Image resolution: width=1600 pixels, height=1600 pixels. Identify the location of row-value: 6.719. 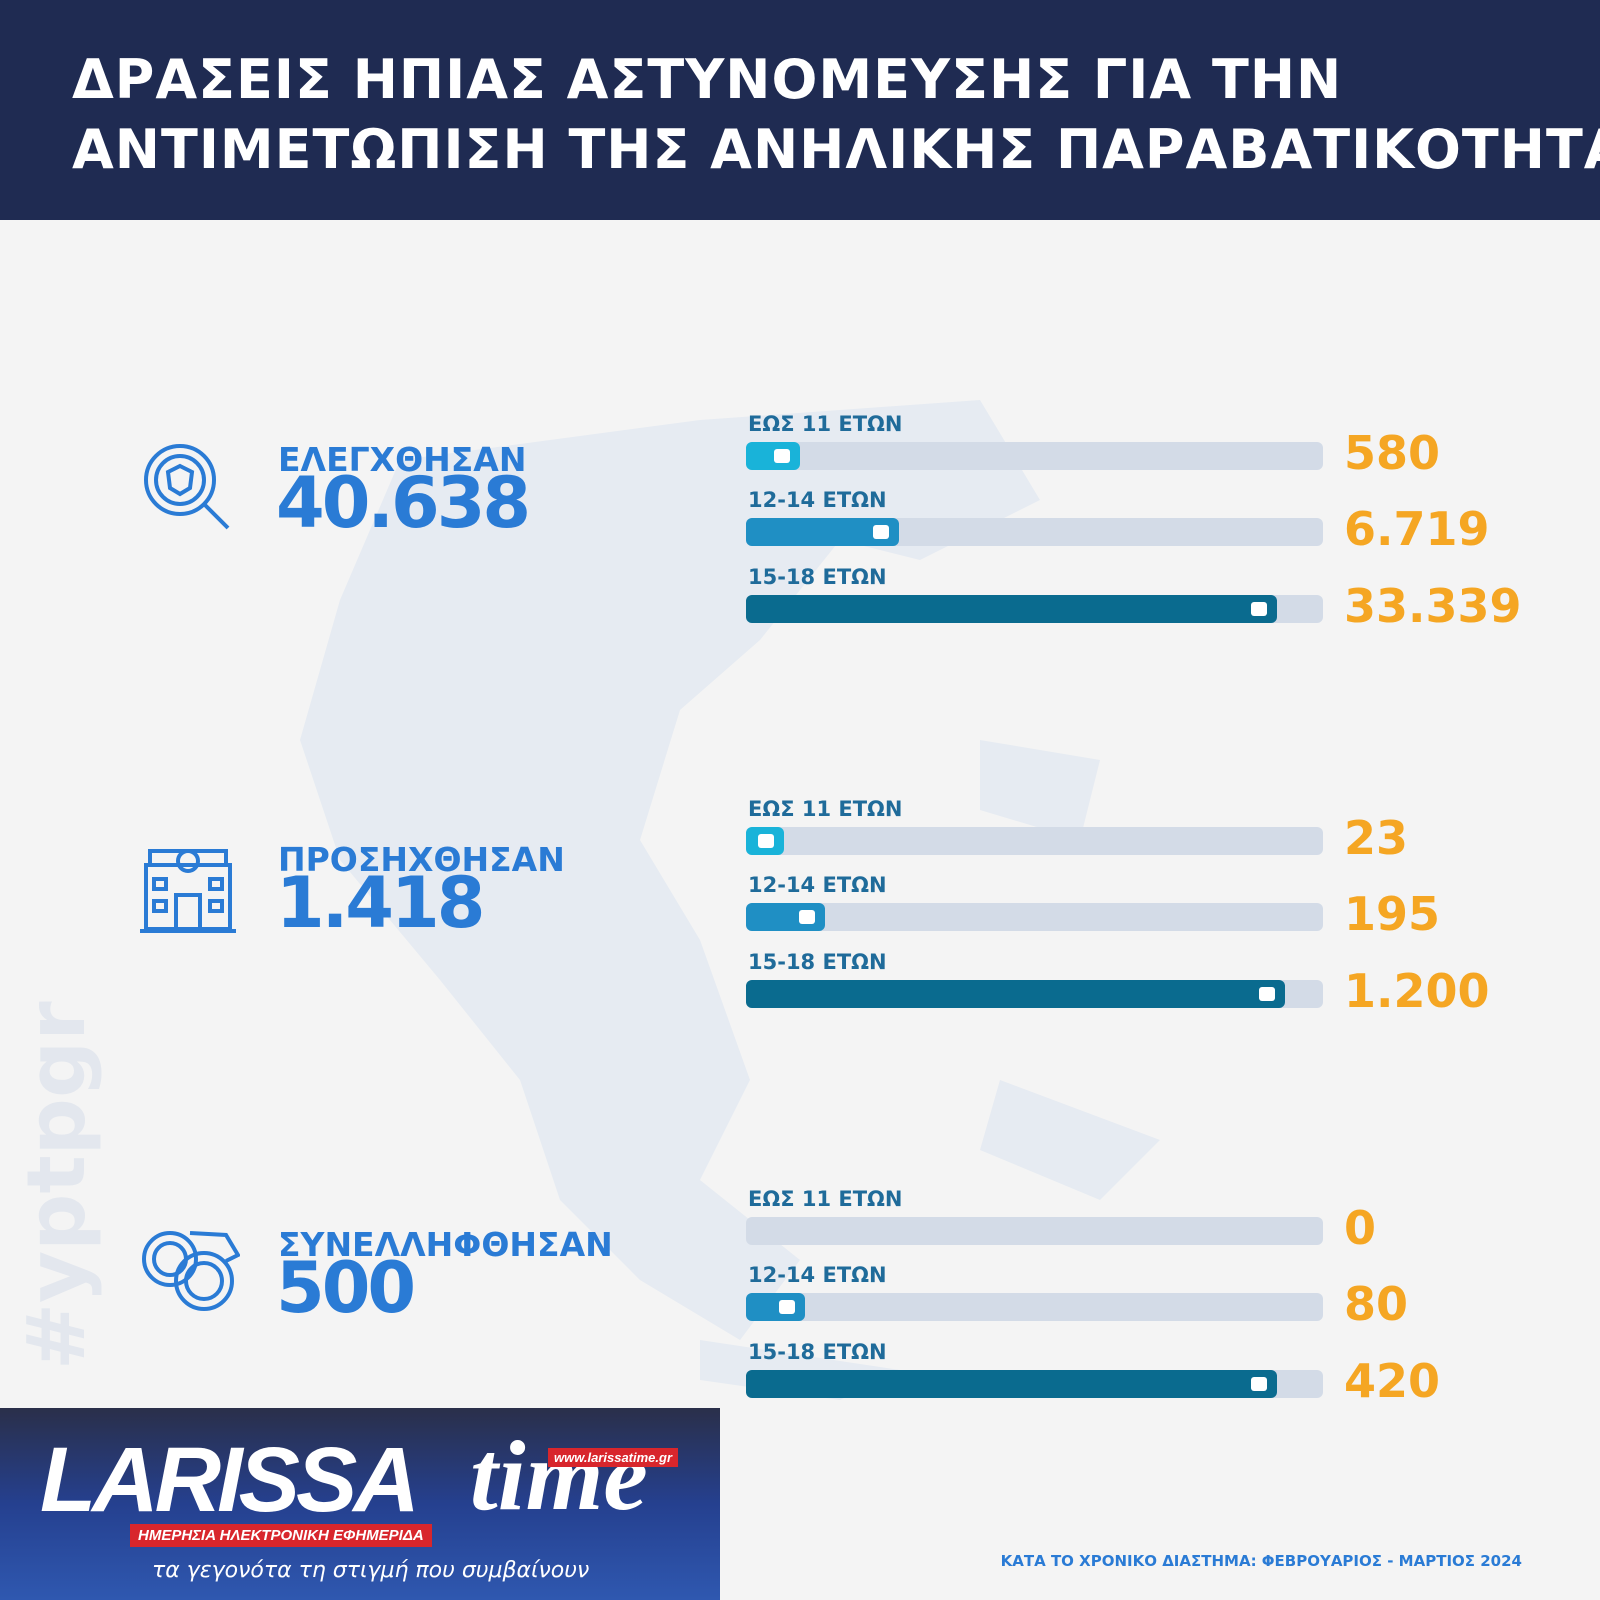
(1417, 529).